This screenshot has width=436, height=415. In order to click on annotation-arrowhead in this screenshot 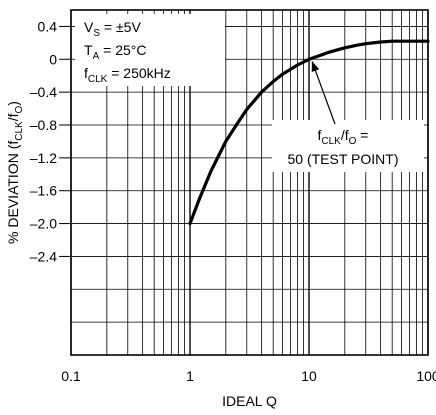, I will do `click(315, 67)`.